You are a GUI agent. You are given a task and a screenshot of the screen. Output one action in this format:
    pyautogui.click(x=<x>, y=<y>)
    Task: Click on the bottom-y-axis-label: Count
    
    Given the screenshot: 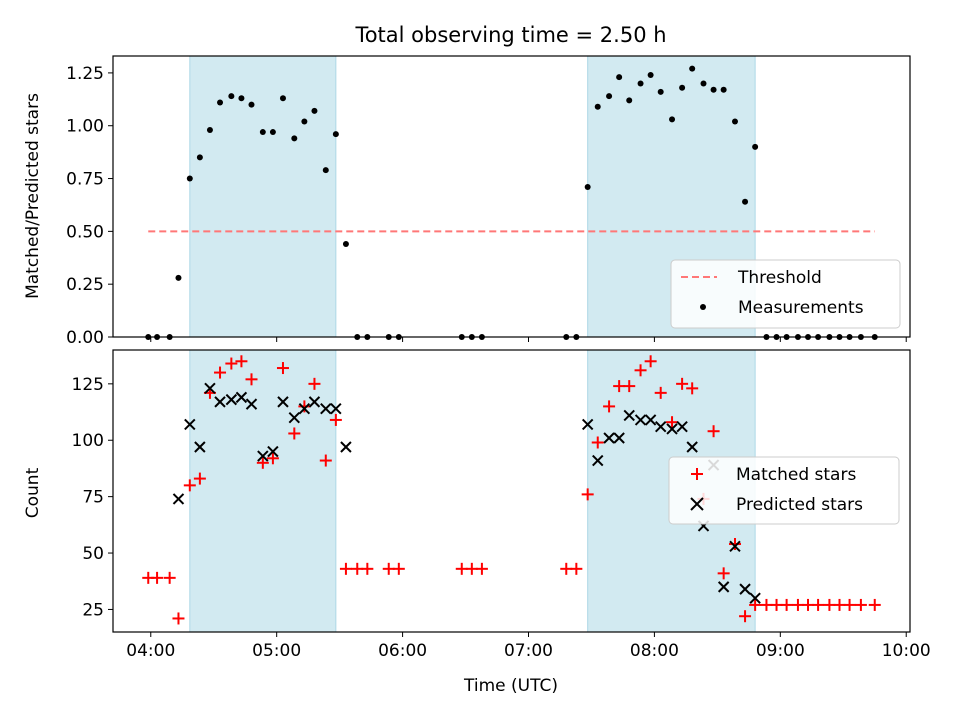 What is the action you would take?
    pyautogui.click(x=33, y=492)
    